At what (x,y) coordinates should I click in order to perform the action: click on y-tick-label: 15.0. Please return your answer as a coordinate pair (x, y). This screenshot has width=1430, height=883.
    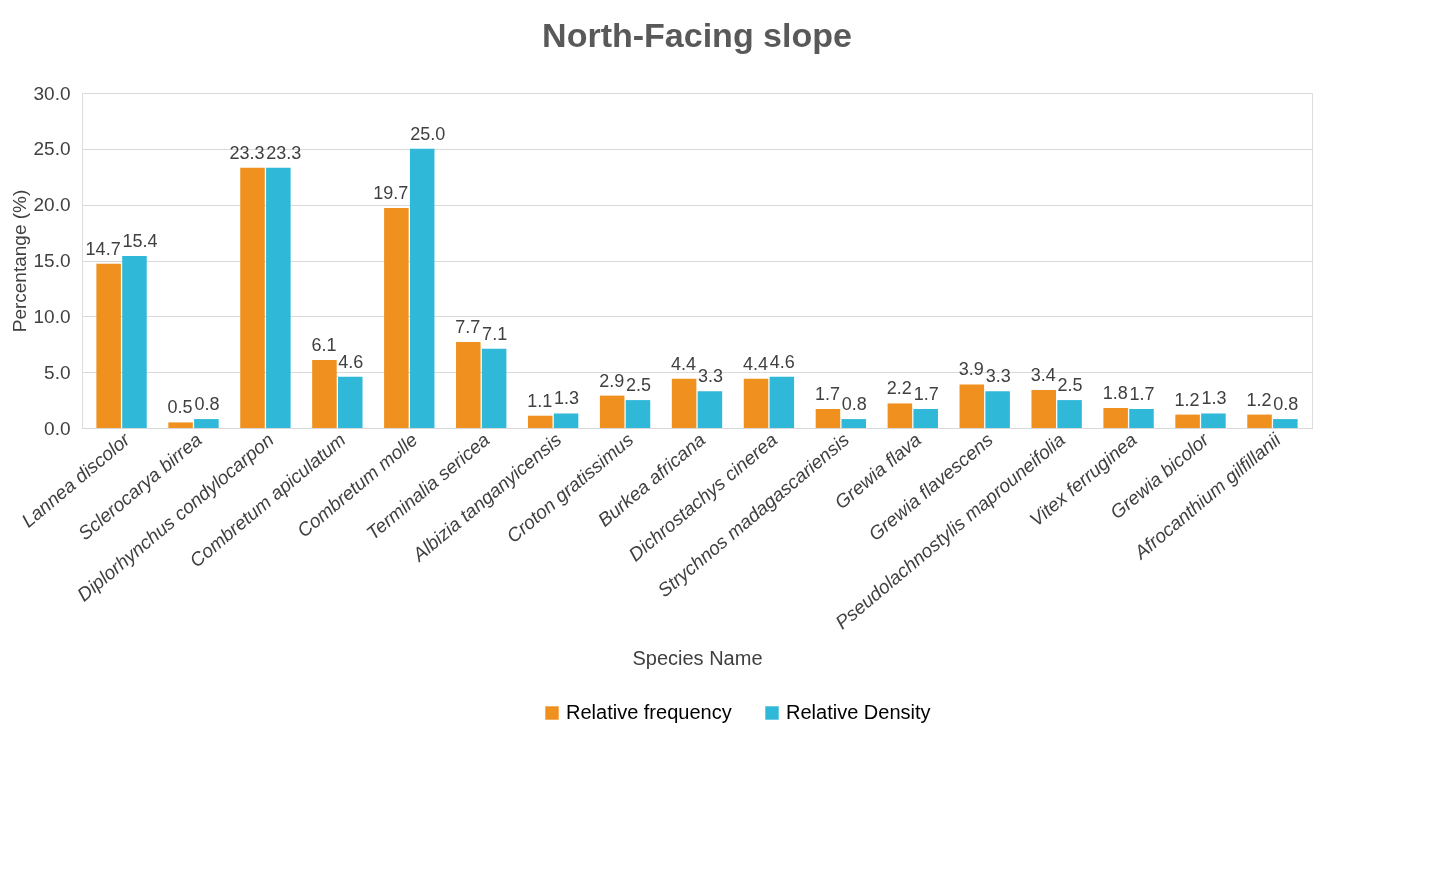
    Looking at the image, I should click on (52, 260).